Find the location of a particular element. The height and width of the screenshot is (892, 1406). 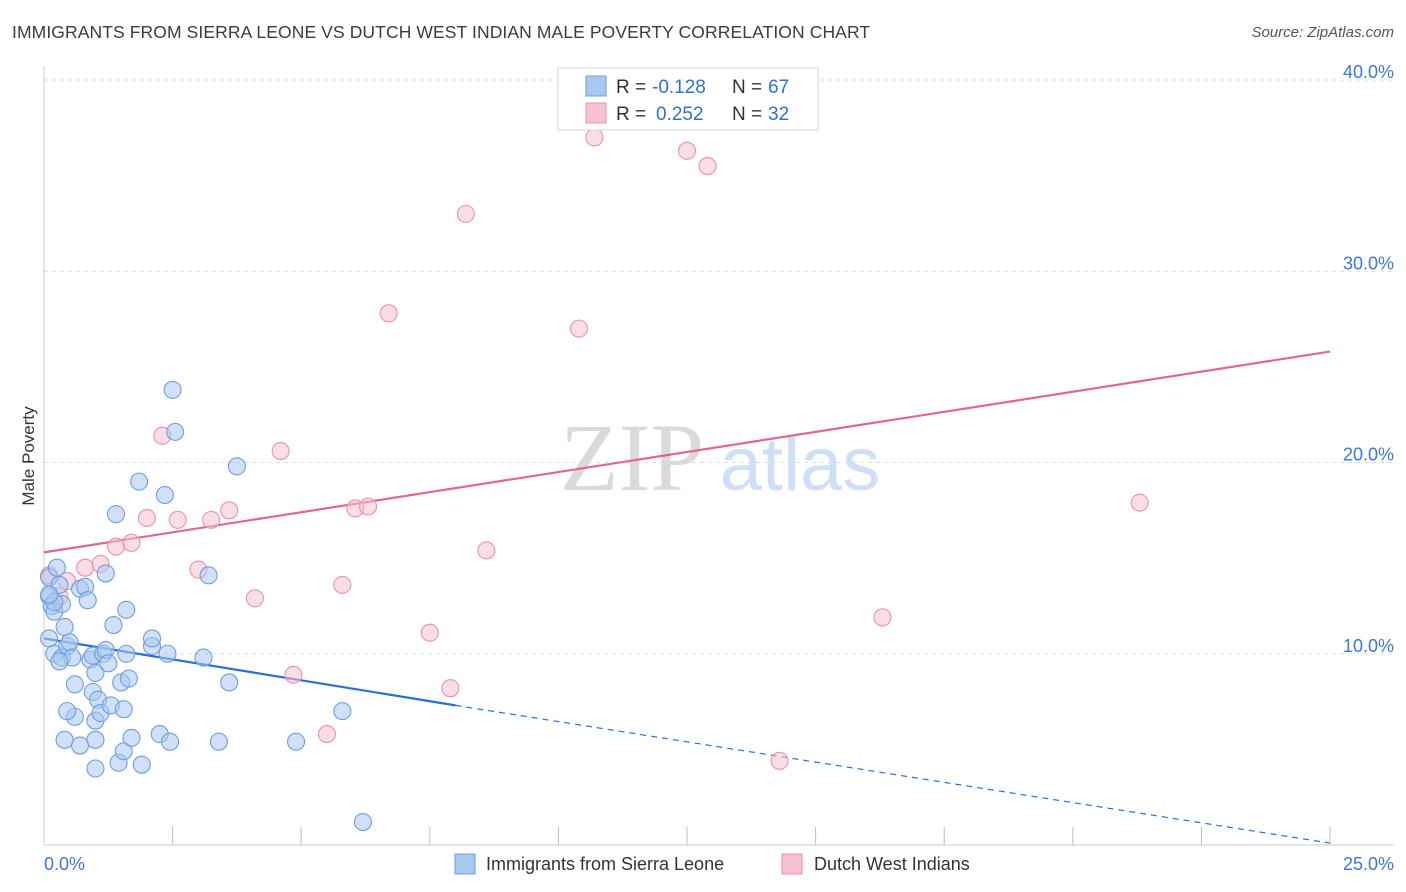

watermark-atlas: atlas is located at coordinates (800, 464).